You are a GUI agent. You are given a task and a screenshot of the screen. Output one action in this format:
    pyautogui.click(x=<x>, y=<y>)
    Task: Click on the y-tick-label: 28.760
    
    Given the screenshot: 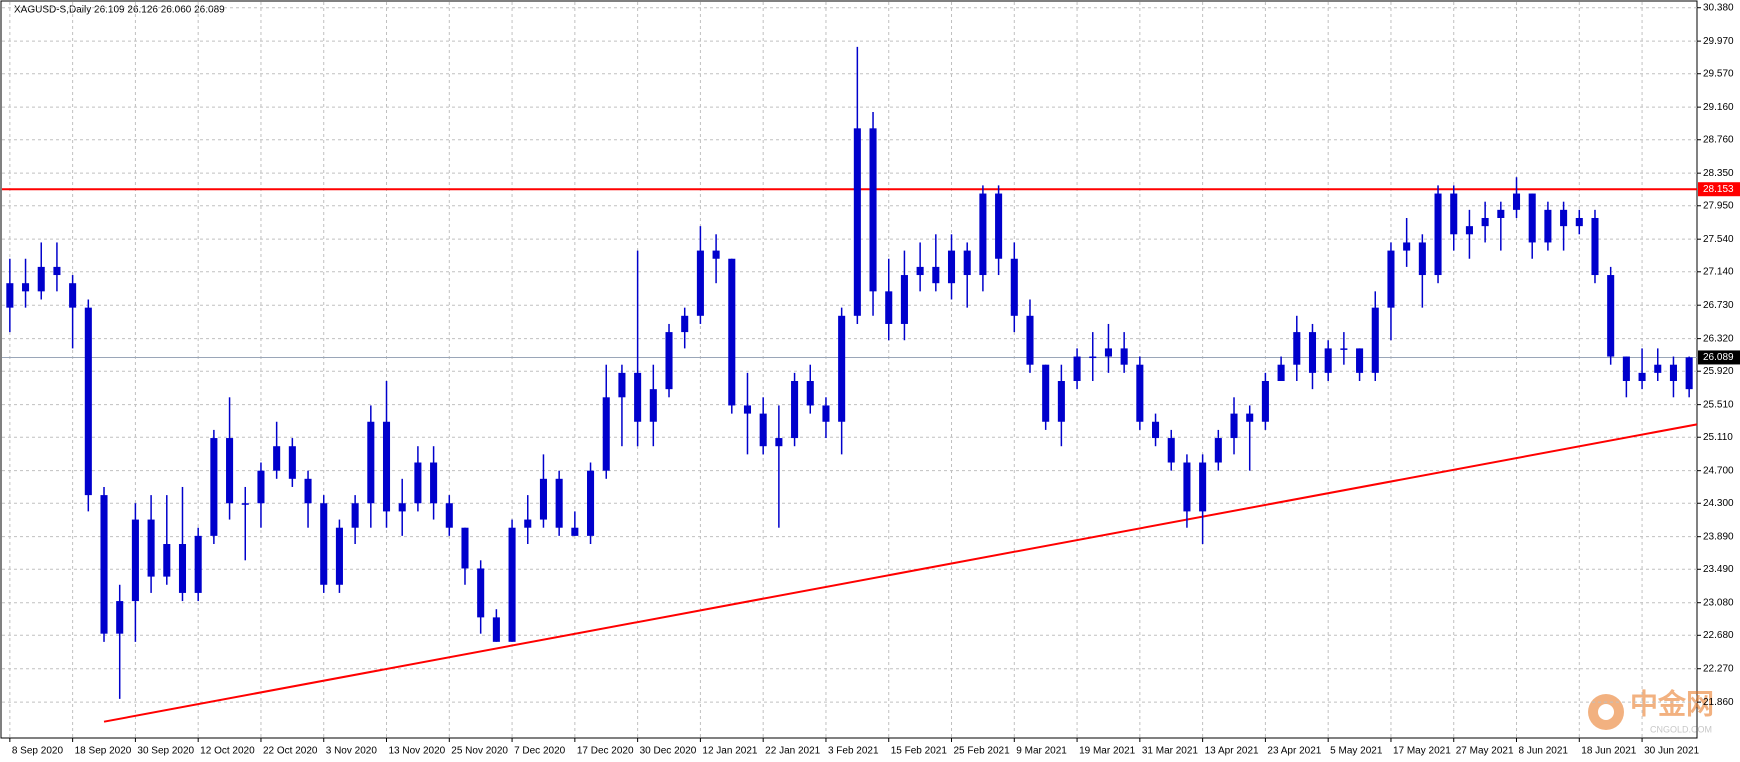 What is the action you would take?
    pyautogui.click(x=1718, y=139)
    